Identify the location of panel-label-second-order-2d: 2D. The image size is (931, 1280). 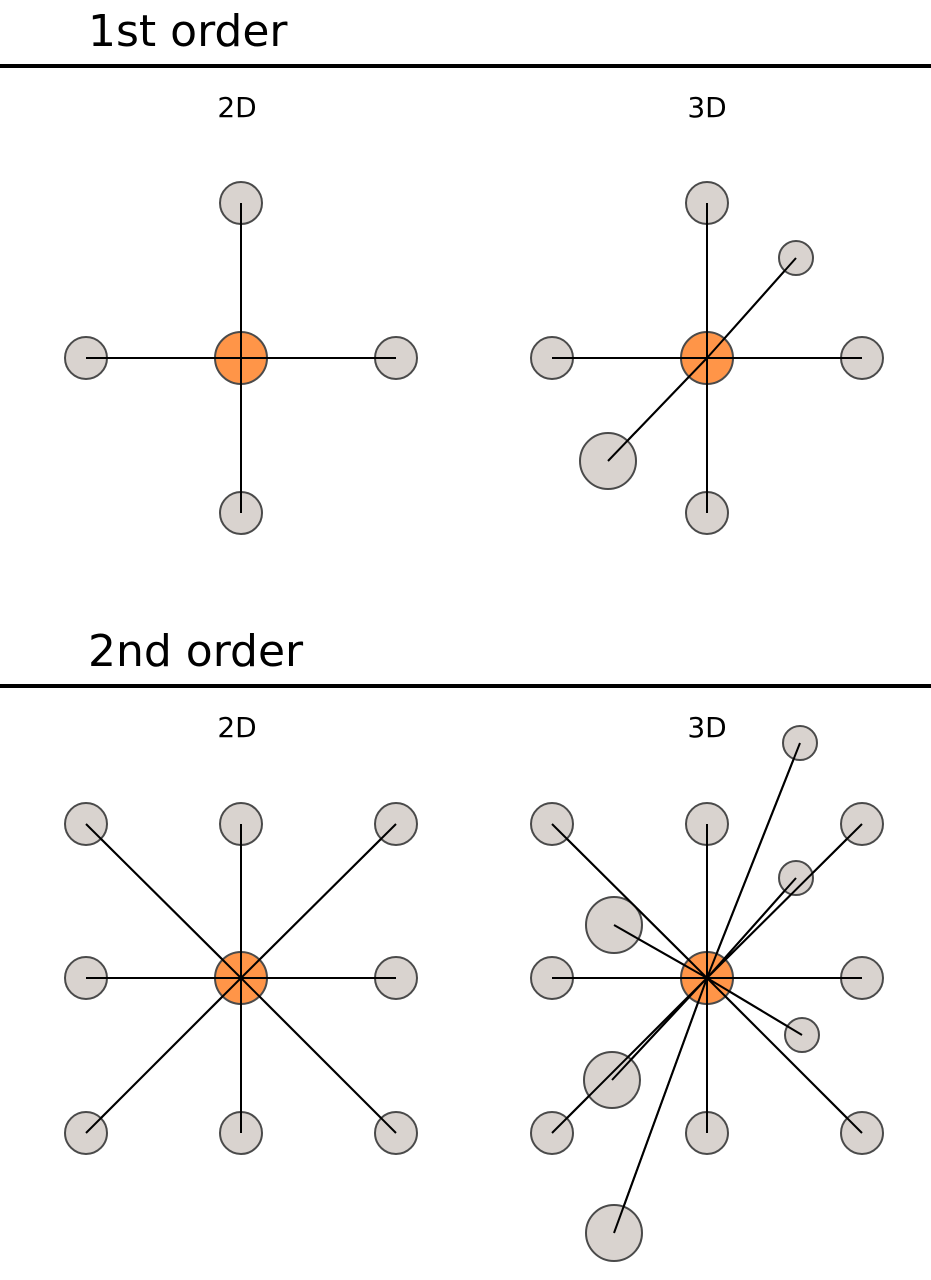
(237, 727).